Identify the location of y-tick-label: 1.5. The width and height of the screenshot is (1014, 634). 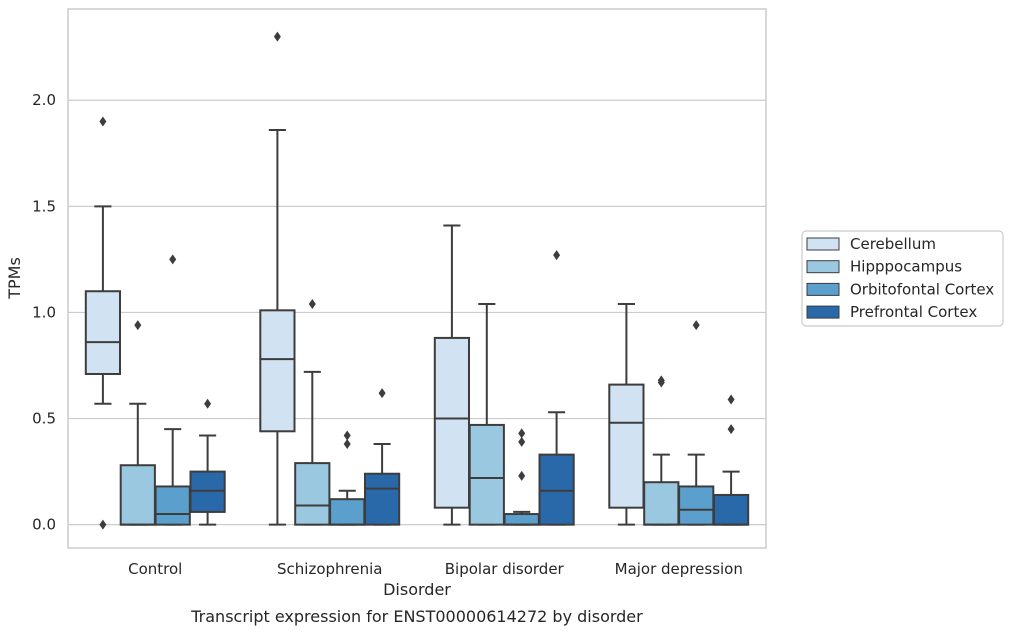
(44, 206).